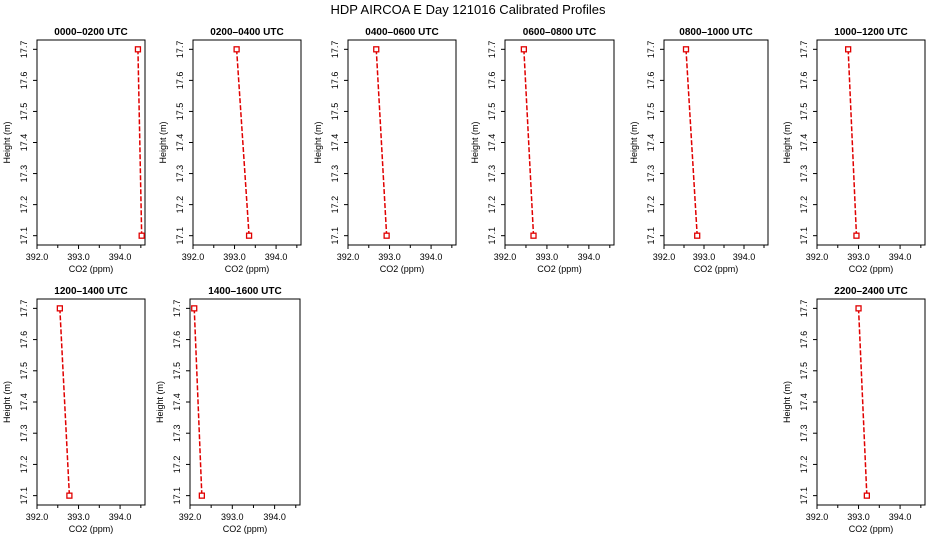 Image resolution: width=936 pixels, height=540 pixels. Describe the element at coordinates (715, 32) in the screenshot. I see `panel-title: 0800–1000 UTC` at that location.